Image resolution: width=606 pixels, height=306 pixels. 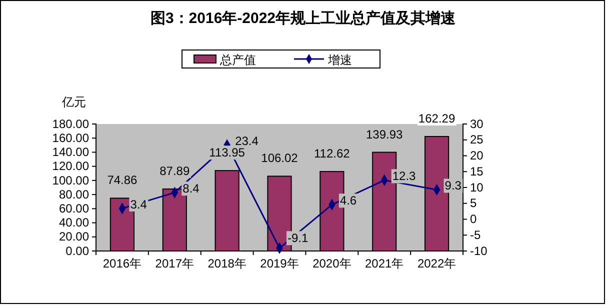 What do you see at coordinates (384, 263) in the screenshot?
I see `x-tick-label: 2021年` at bounding box center [384, 263].